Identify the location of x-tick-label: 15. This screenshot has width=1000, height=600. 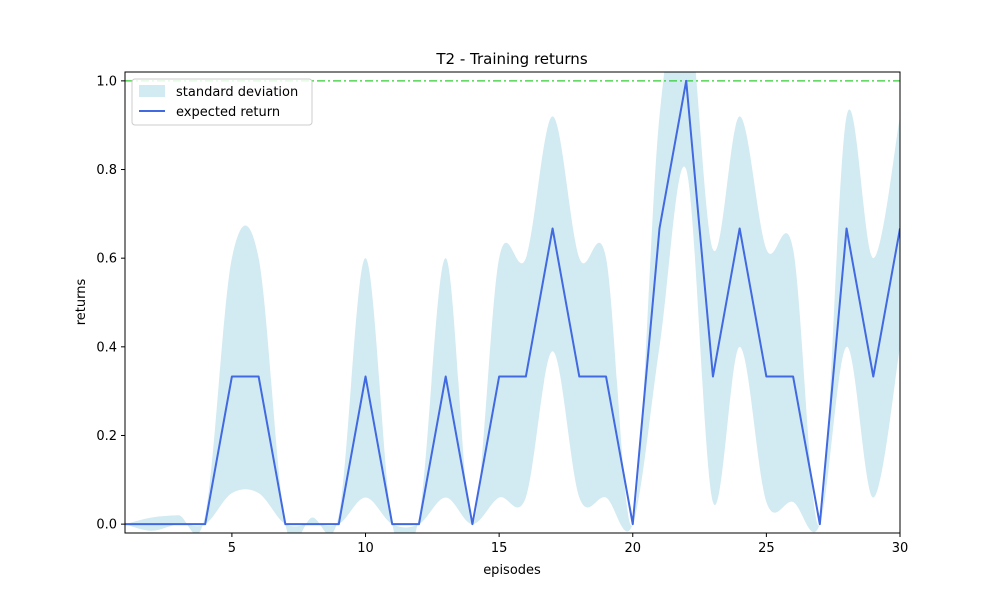
(499, 548).